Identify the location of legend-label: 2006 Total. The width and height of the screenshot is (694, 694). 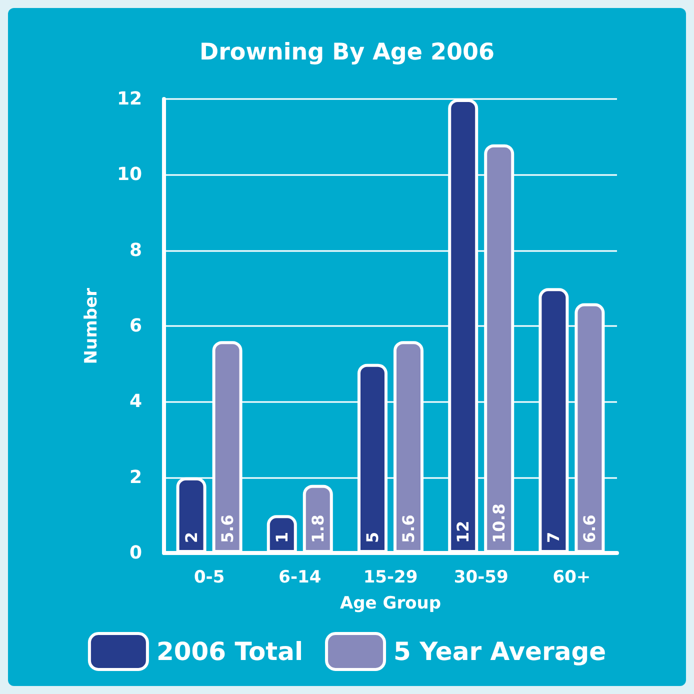
(230, 651).